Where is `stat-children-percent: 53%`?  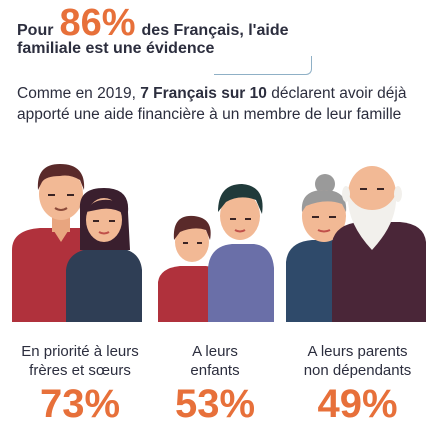 stat-children-percent: 53% is located at coordinates (215, 404).